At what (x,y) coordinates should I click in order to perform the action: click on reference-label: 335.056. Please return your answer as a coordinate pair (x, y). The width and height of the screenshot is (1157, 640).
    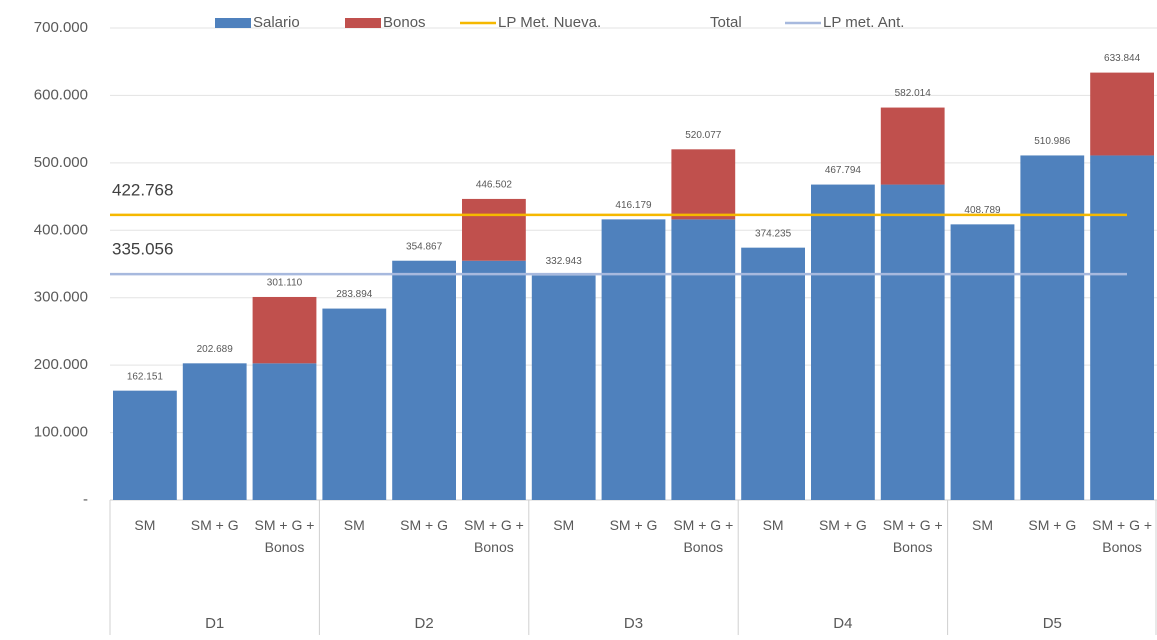
    Looking at the image, I should click on (142, 249).